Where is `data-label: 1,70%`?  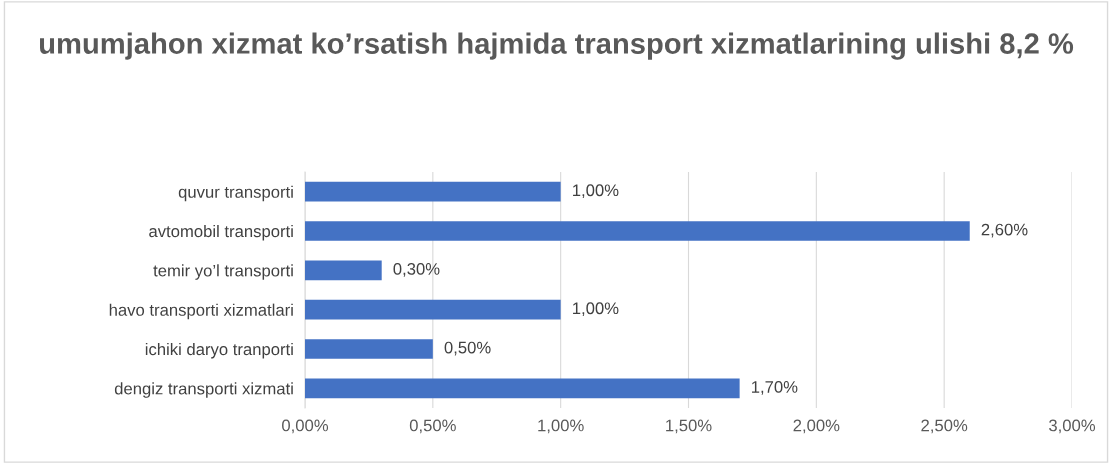 data-label: 1,70% is located at coordinates (775, 388).